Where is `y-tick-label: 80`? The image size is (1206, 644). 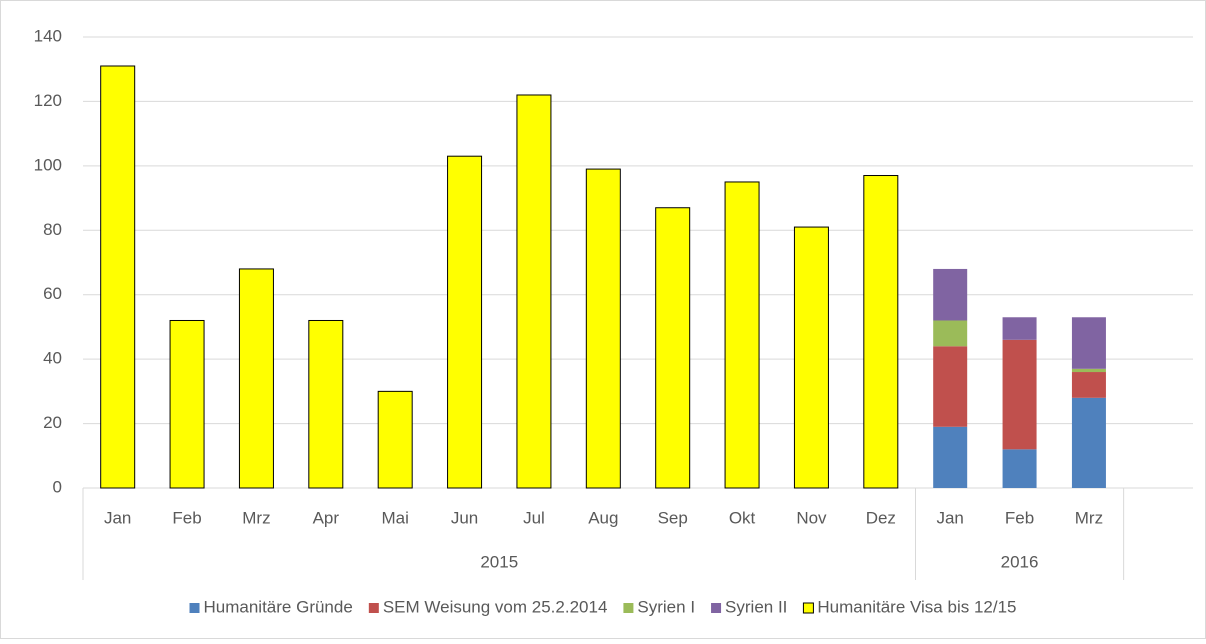 y-tick-label: 80 is located at coordinates (52, 229).